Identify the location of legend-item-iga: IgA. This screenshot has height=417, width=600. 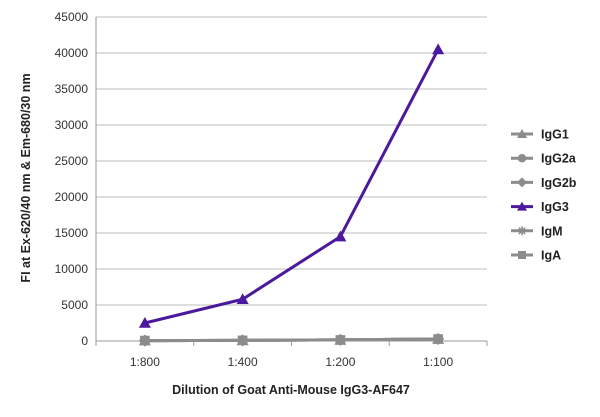
(536, 256).